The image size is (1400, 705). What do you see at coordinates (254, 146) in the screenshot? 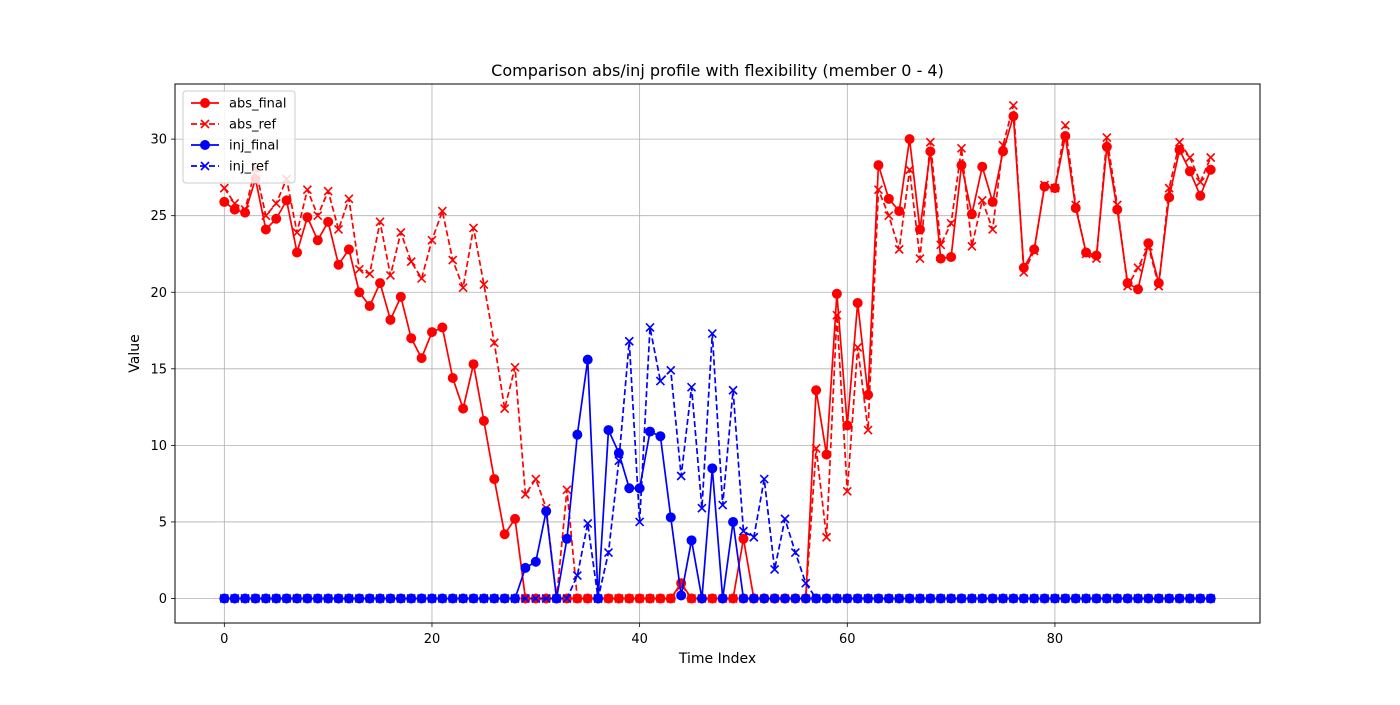
I see `legend-label: inj_final` at bounding box center [254, 146].